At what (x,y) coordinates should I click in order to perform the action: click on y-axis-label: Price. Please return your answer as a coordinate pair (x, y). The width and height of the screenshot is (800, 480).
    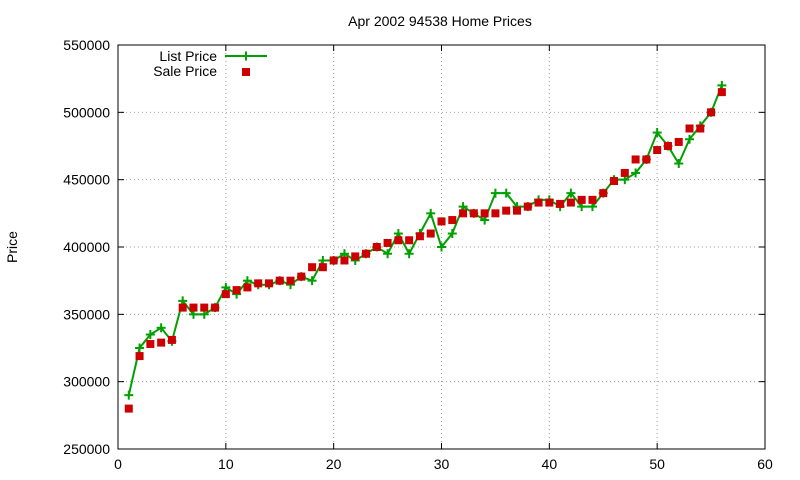
    Looking at the image, I should click on (12, 247).